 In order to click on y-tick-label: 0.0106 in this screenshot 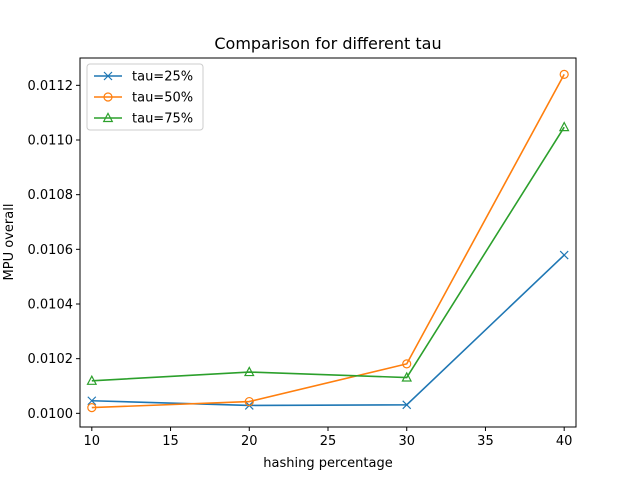, I will do `click(51, 250)`.